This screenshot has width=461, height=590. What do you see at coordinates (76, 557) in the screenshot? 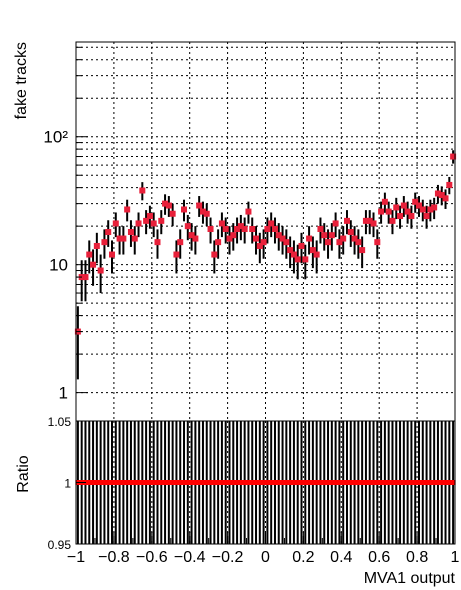
I see `xtick-label: −1` at bounding box center [76, 557].